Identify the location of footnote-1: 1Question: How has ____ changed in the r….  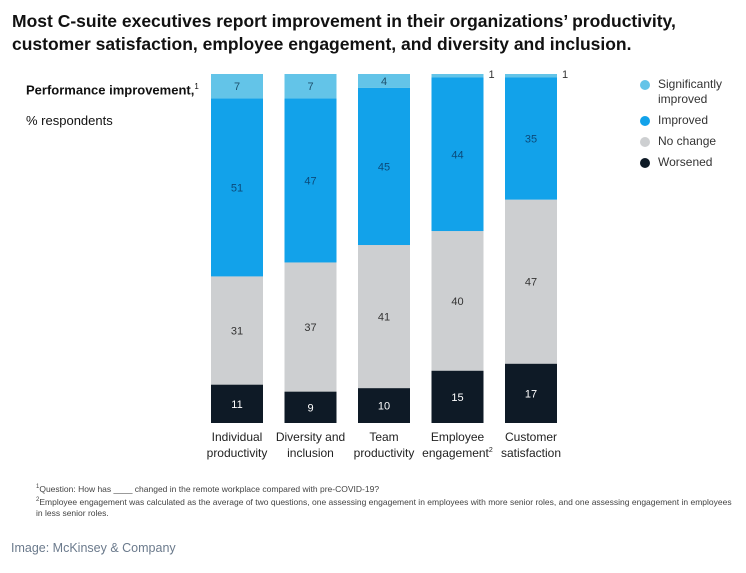
(208, 488).